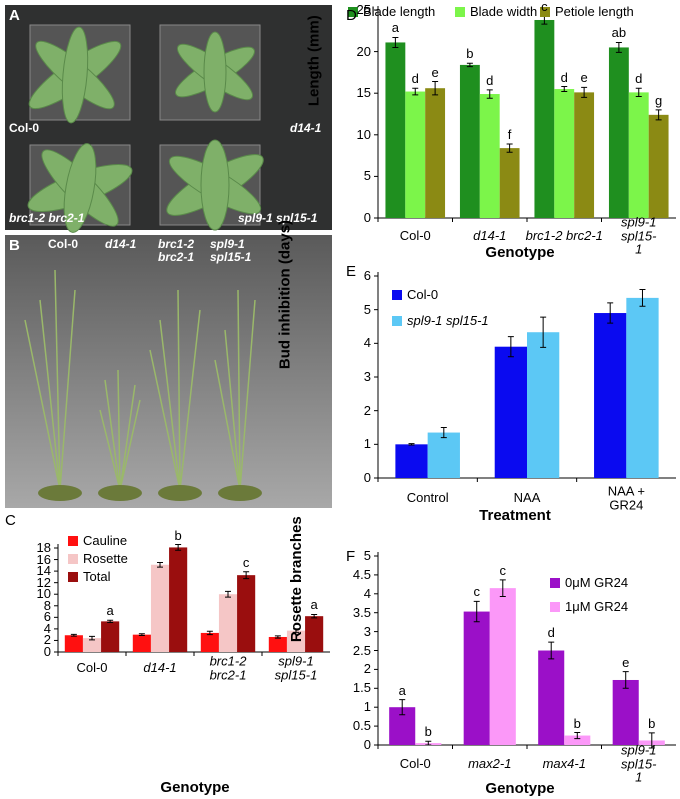 The height and width of the screenshot is (799, 680). I want to click on panel-letter: D, so click(351, 16).